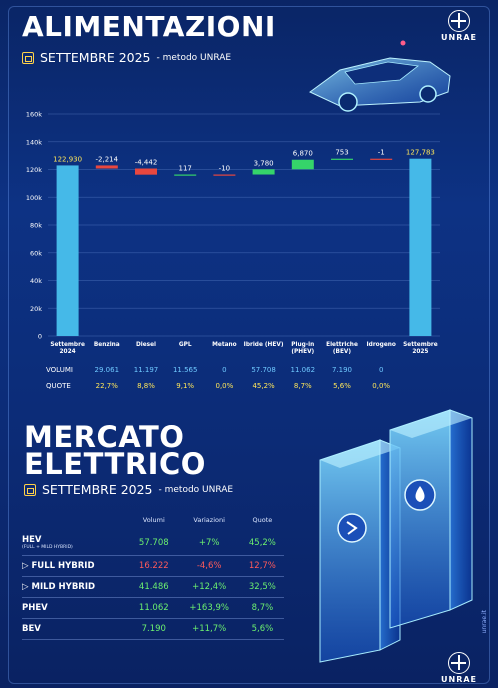 The height and width of the screenshot is (688, 498). I want to click on y-tick-label: 20k, so click(36, 309).